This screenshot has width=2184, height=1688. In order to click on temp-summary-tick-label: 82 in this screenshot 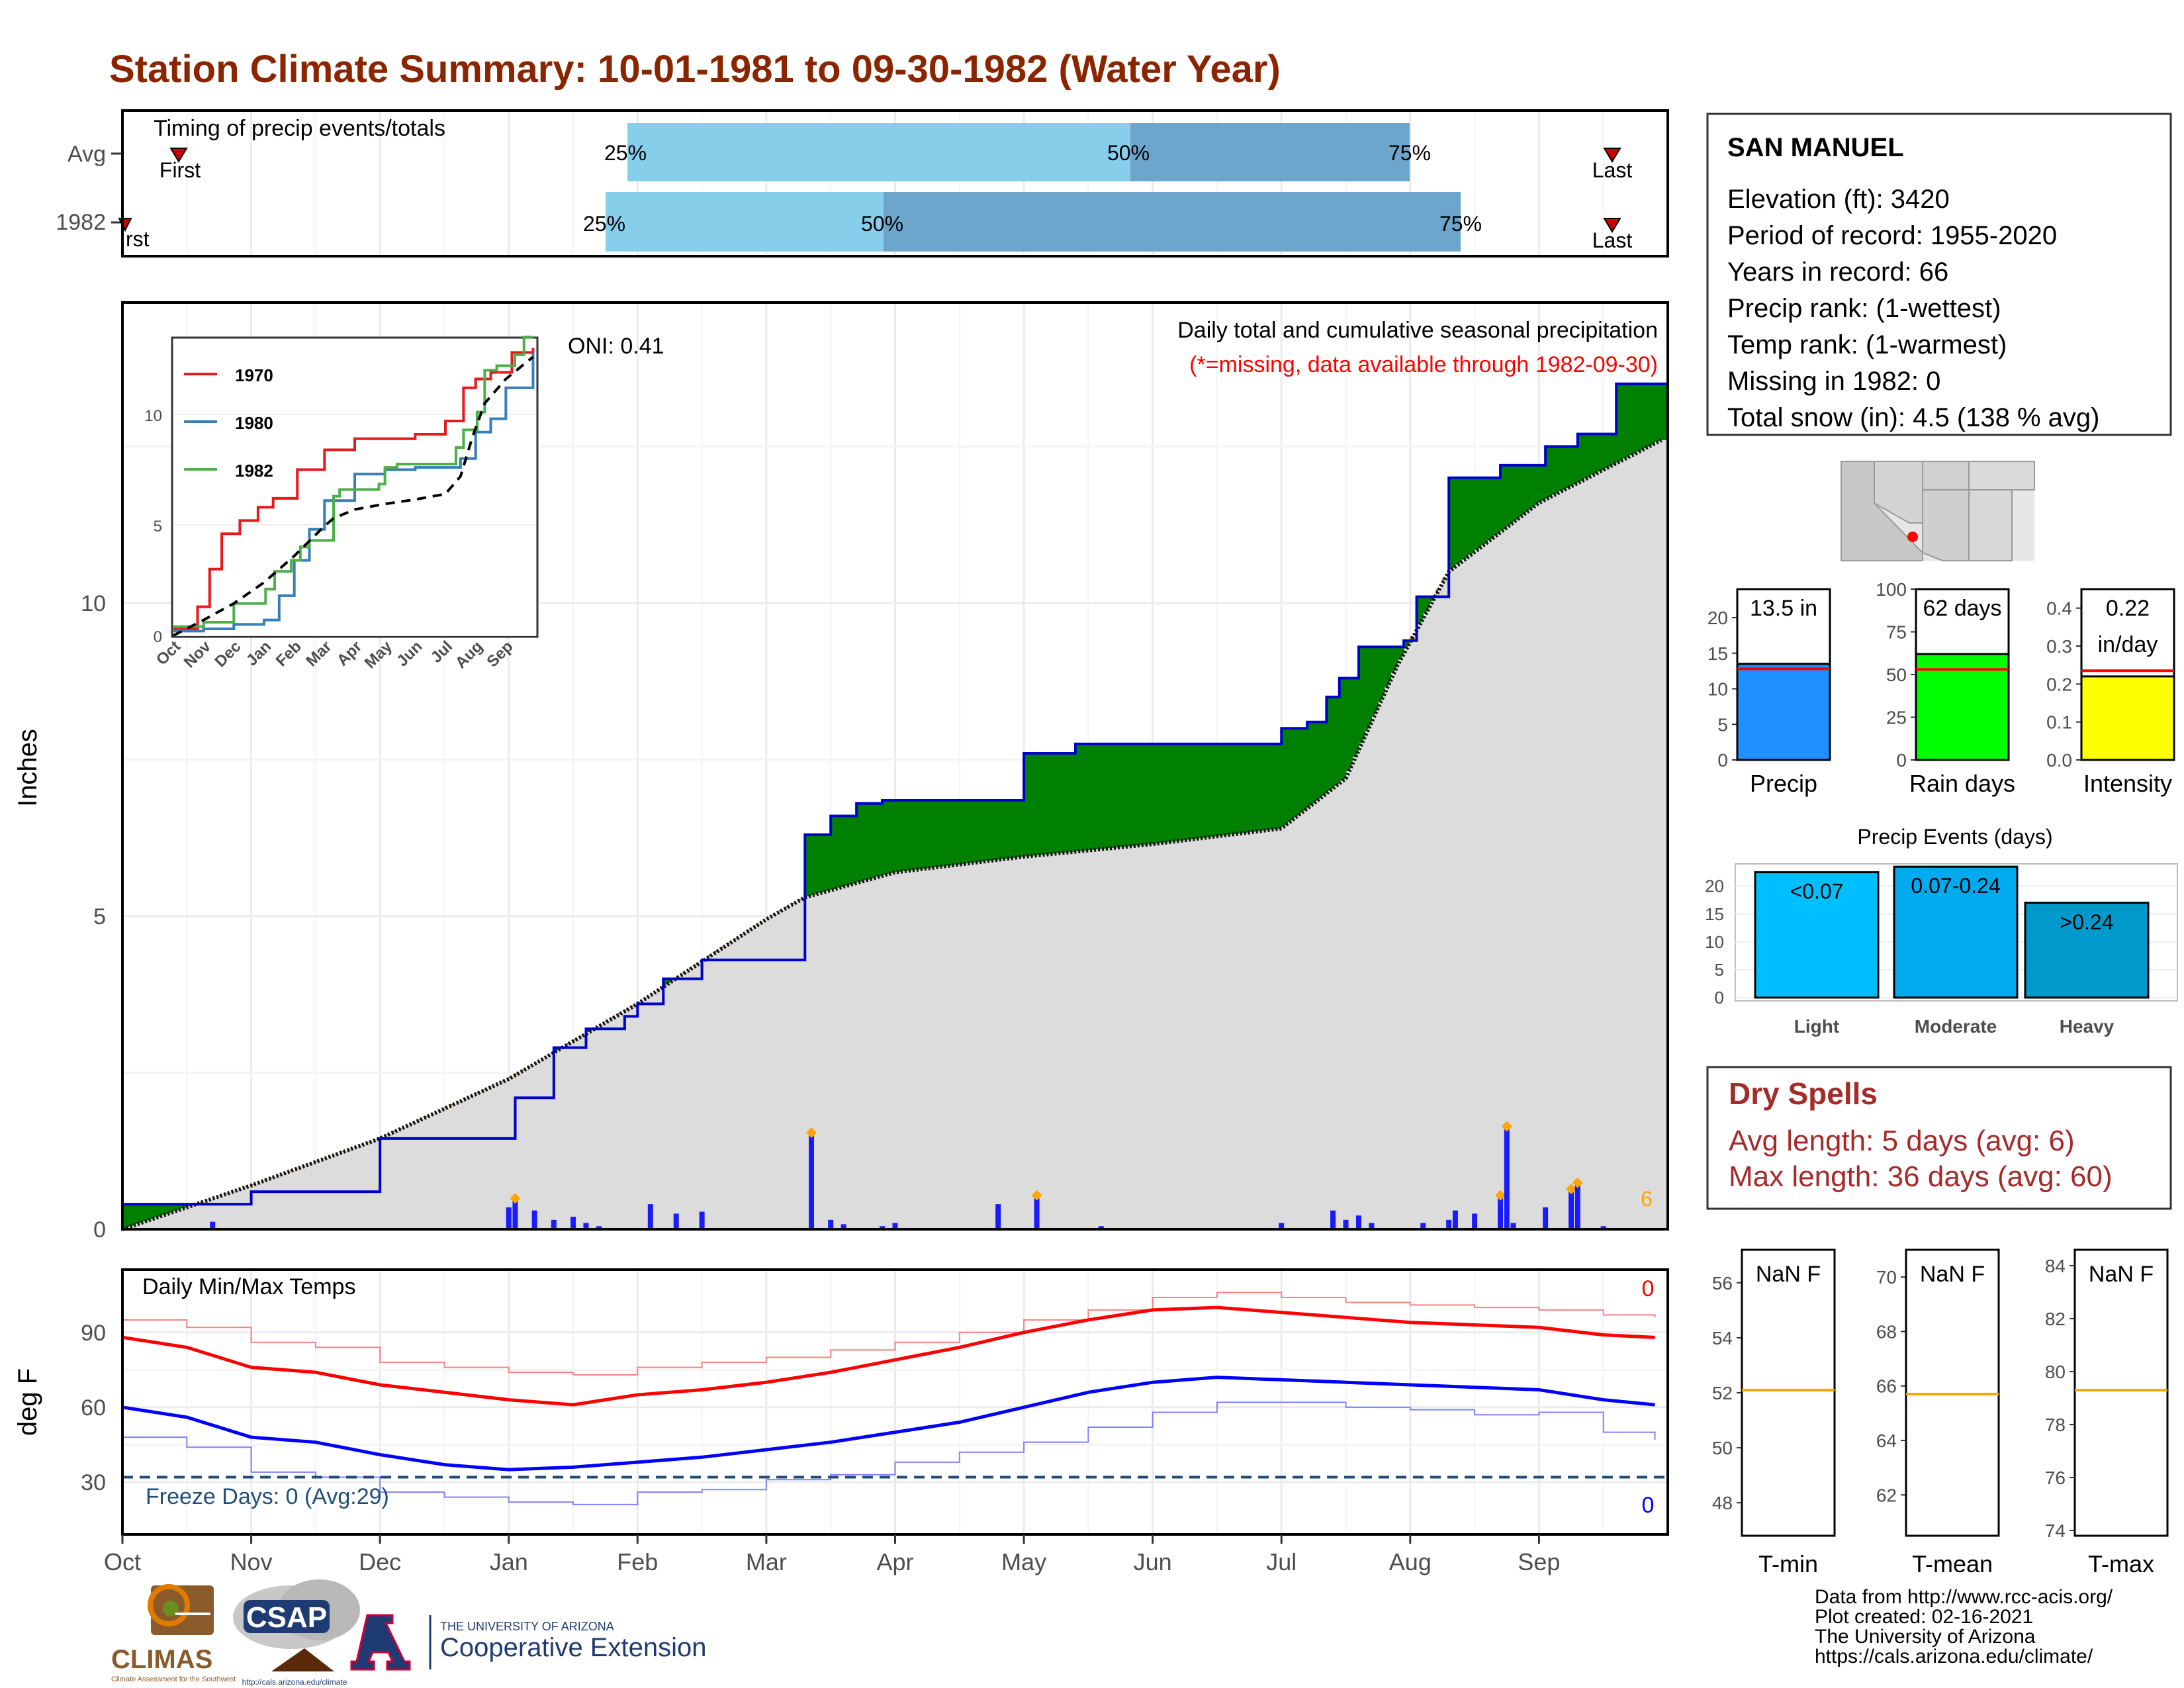, I will do `click(2055, 1319)`.